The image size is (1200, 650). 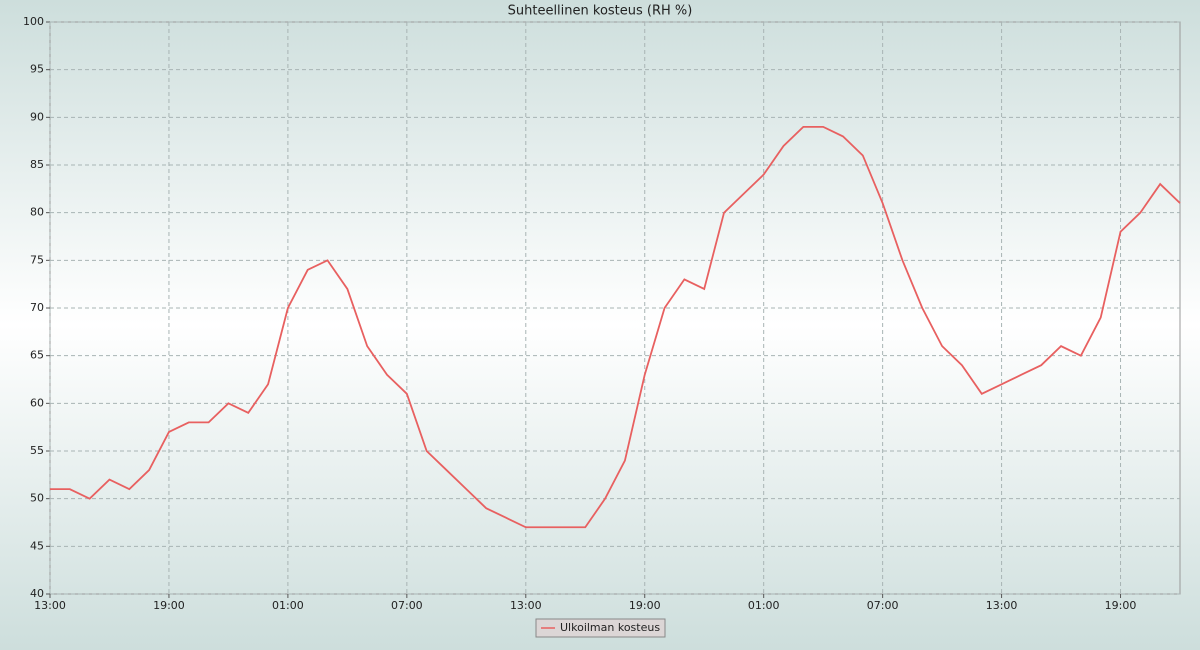 What do you see at coordinates (37, 69) in the screenshot?
I see `y-tick-label: 95` at bounding box center [37, 69].